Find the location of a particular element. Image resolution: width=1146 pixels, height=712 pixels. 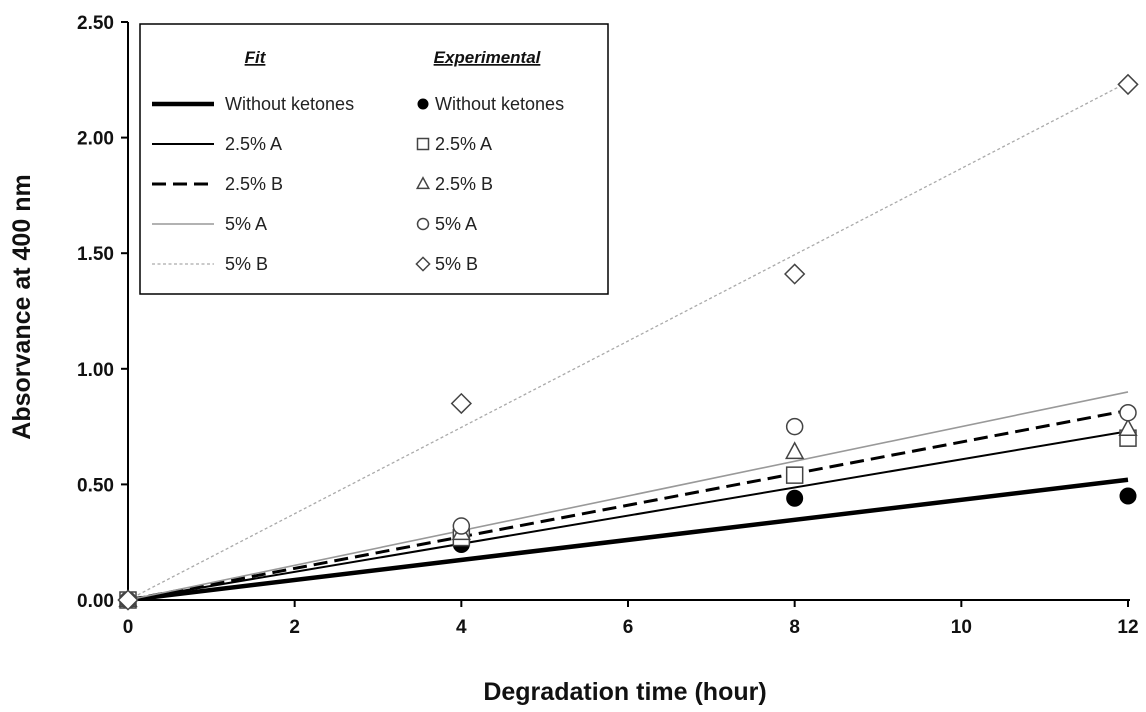

legend-fit-header: Fit is located at coordinates (256, 57).